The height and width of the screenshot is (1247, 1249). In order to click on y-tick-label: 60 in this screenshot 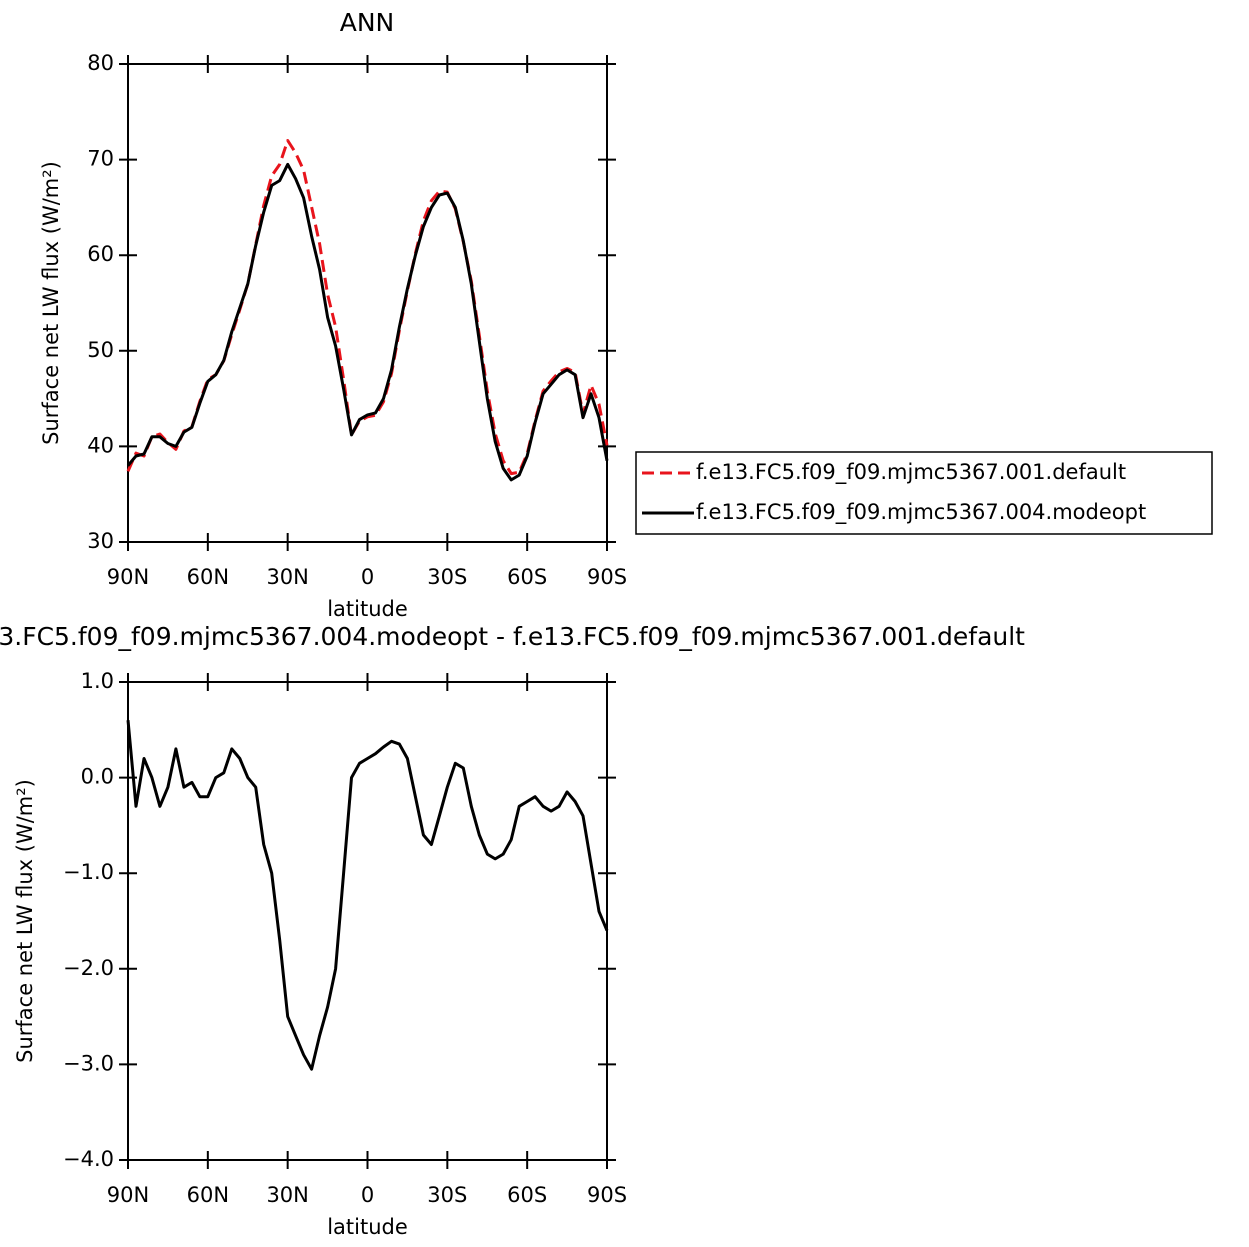, I will do `click(100, 254)`.